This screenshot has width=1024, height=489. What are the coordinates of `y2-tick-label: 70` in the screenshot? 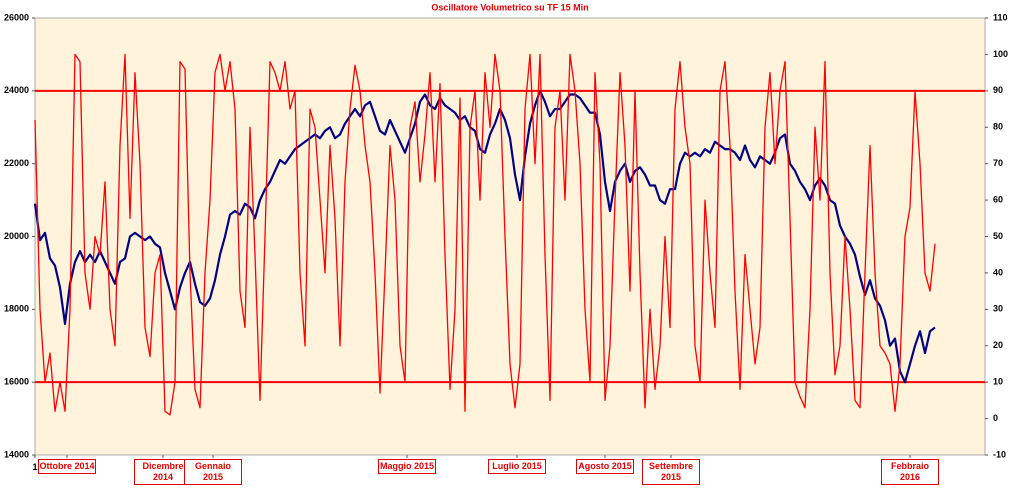 It's located at (998, 163).